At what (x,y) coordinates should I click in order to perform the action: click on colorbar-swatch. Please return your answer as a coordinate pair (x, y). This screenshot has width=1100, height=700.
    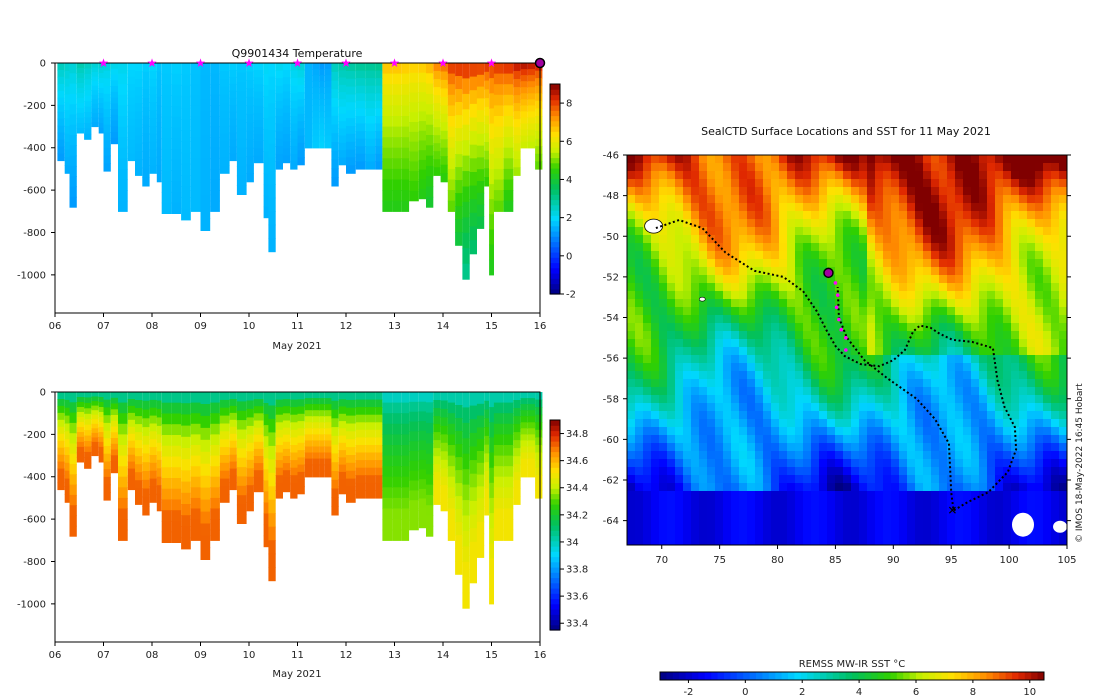
    Looking at the image, I should click on (555, 270).